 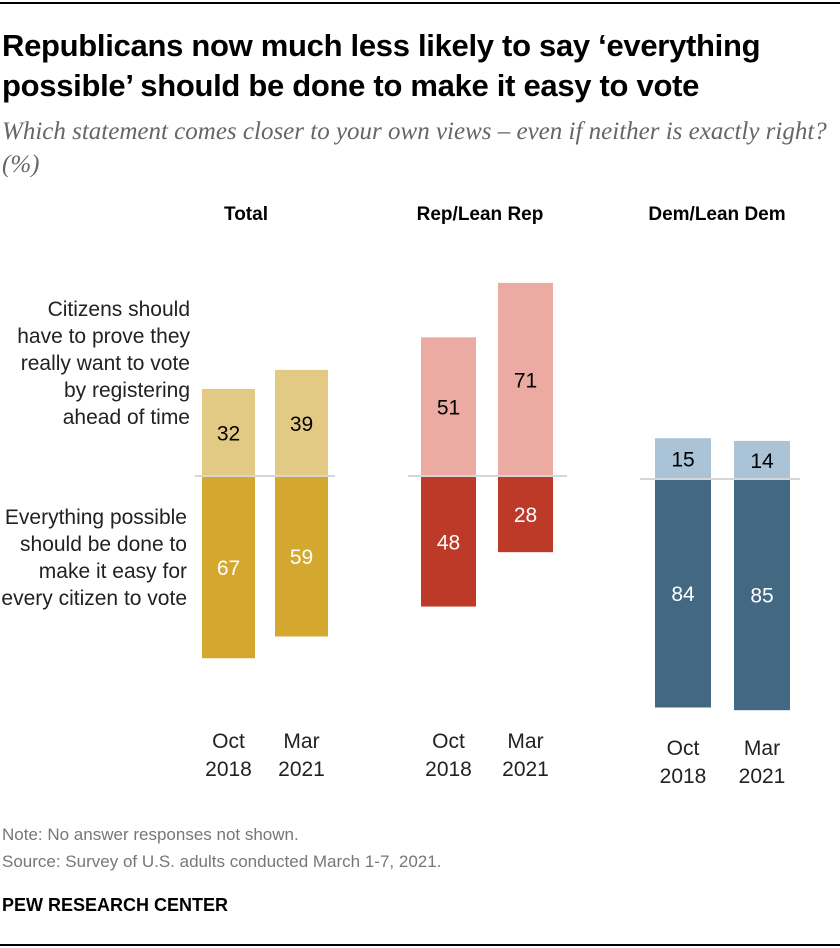 I want to click on data-label-lower: 48, so click(x=448, y=542).